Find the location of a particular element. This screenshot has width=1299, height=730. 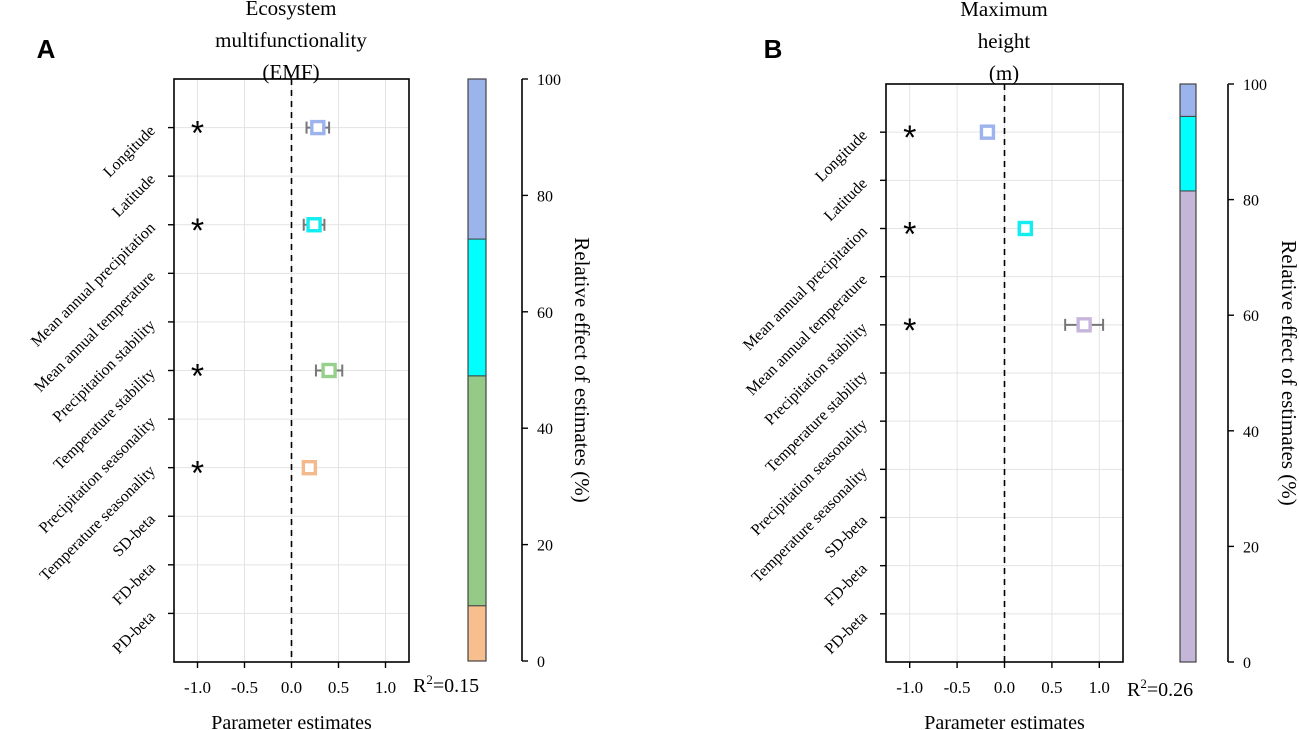

point-temperature-seasonality is located at coordinates (309, 467).